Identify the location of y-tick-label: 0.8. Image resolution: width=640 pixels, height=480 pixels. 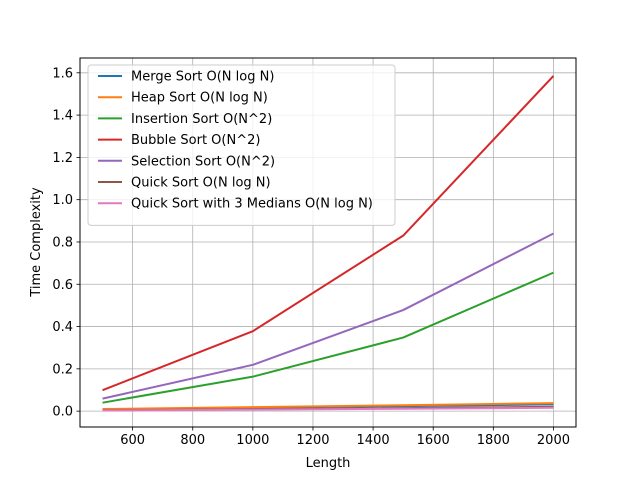
(62, 242).